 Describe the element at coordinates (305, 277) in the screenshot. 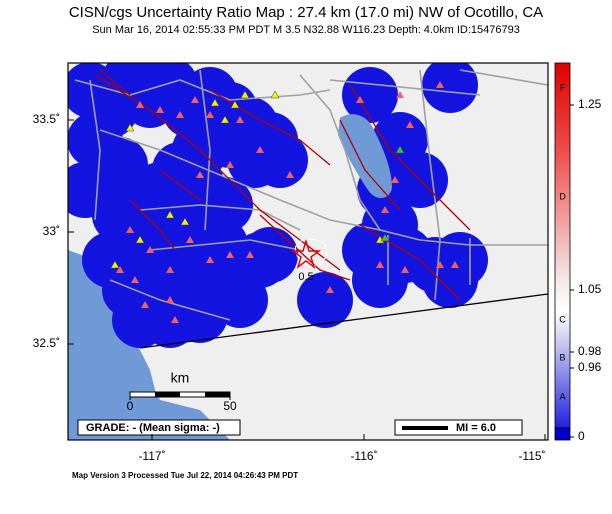

I see `contour-label: 0.5` at that location.